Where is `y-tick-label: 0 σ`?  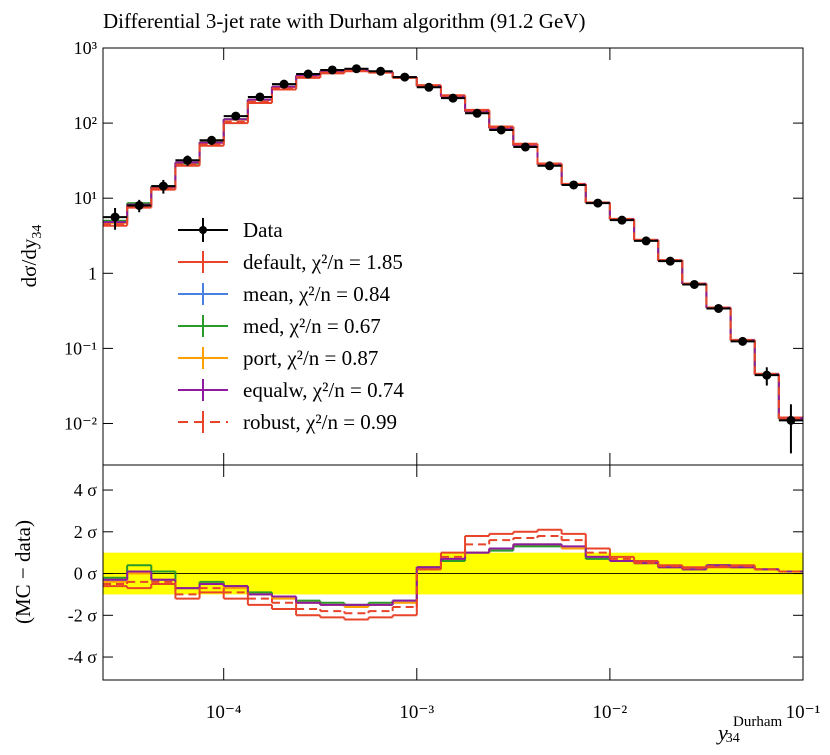
y-tick-label: 0 σ is located at coordinates (86, 574).